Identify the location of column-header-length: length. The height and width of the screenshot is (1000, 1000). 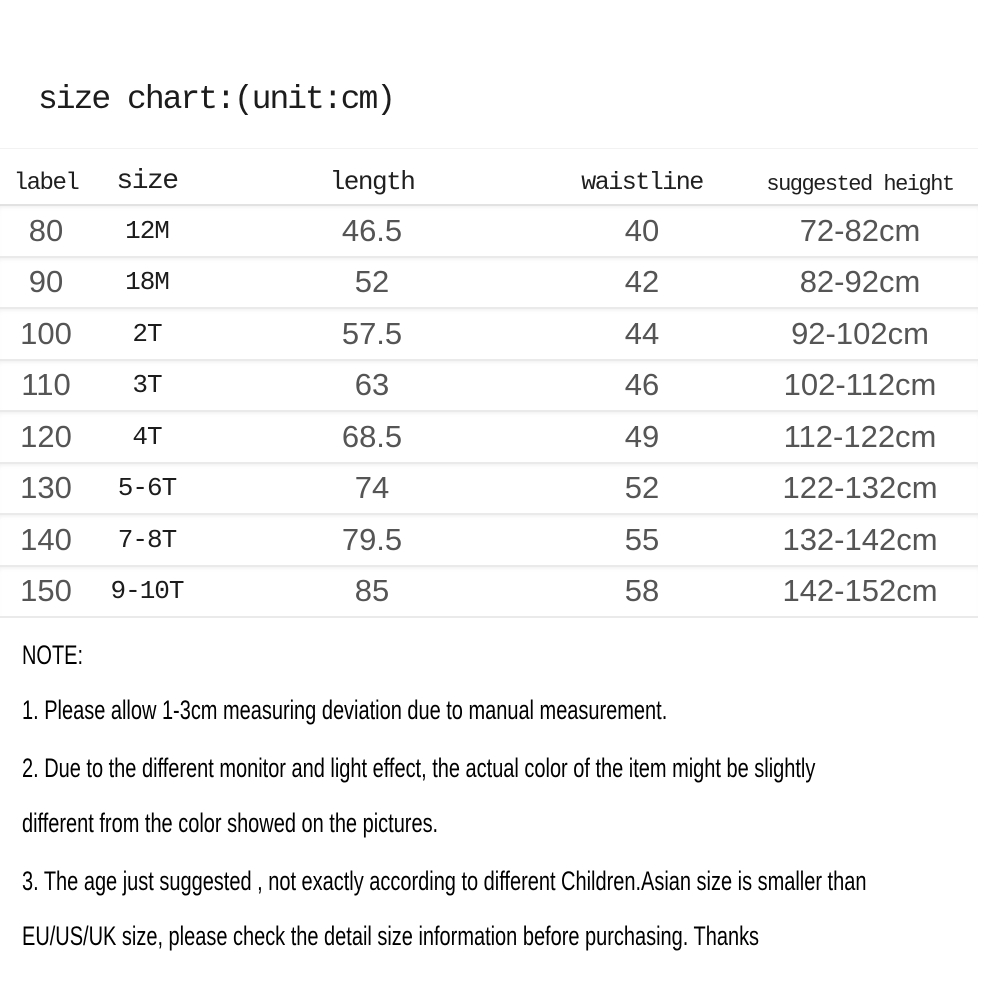
(372, 182).